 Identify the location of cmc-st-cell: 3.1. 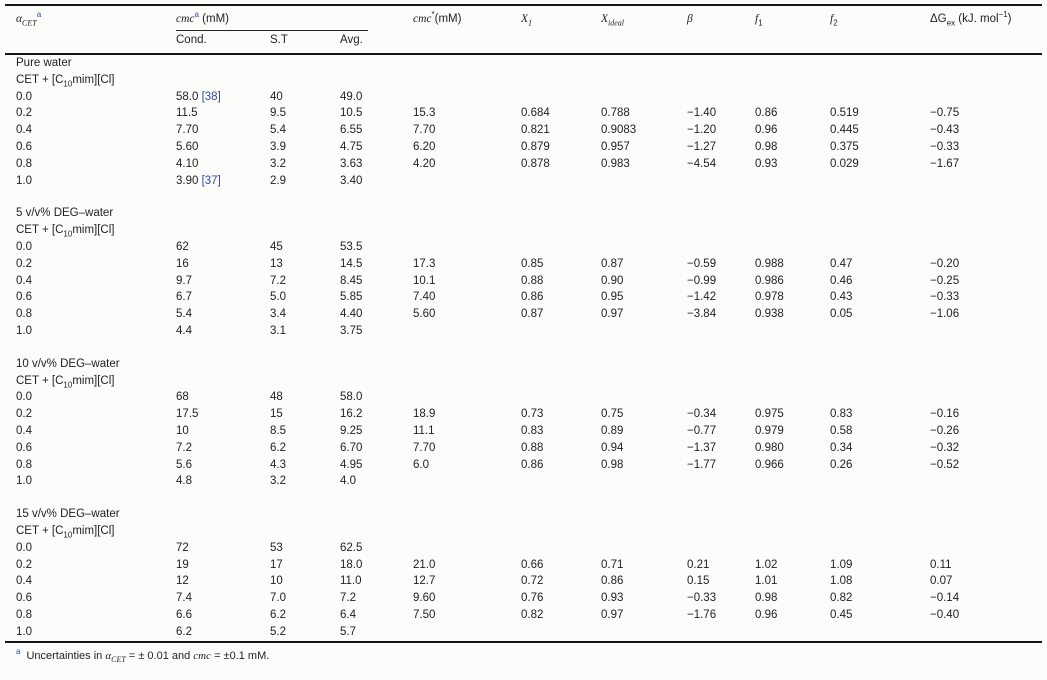
(278, 330).